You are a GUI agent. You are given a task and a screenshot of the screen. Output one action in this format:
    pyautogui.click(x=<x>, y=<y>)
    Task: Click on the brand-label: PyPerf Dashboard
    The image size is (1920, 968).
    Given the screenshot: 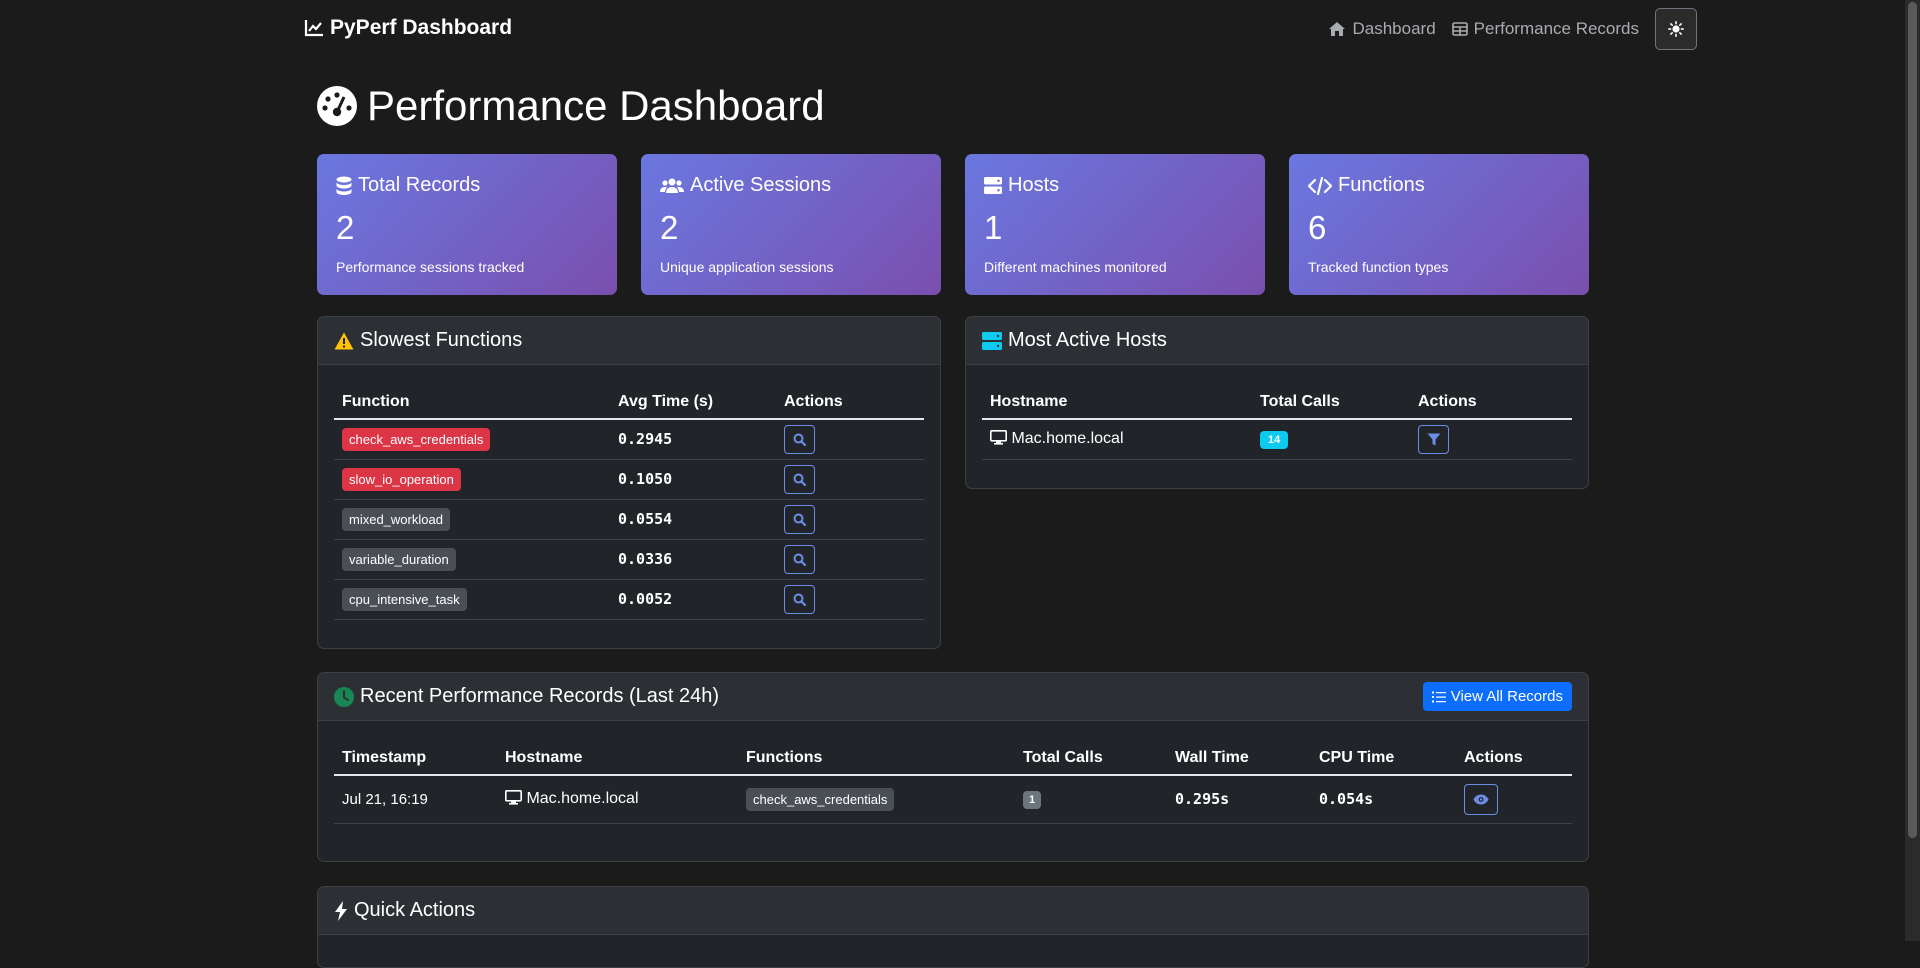 What is the action you would take?
    pyautogui.click(x=421, y=27)
    